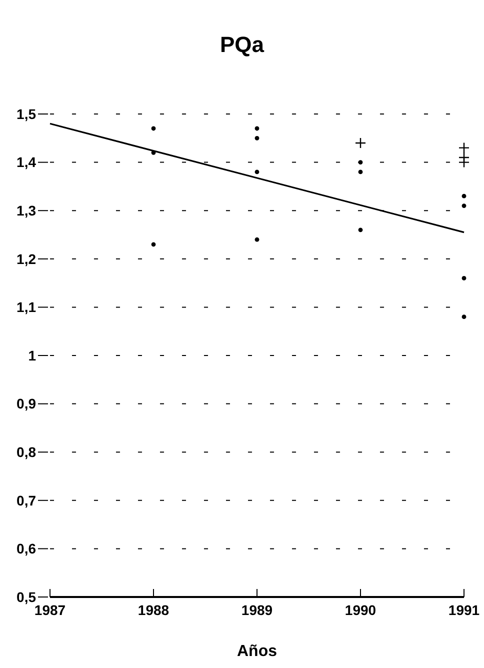 This screenshot has height=668, width=484. What do you see at coordinates (26, 548) in the screenshot?
I see `y-tick-label: 0,6` at bounding box center [26, 548].